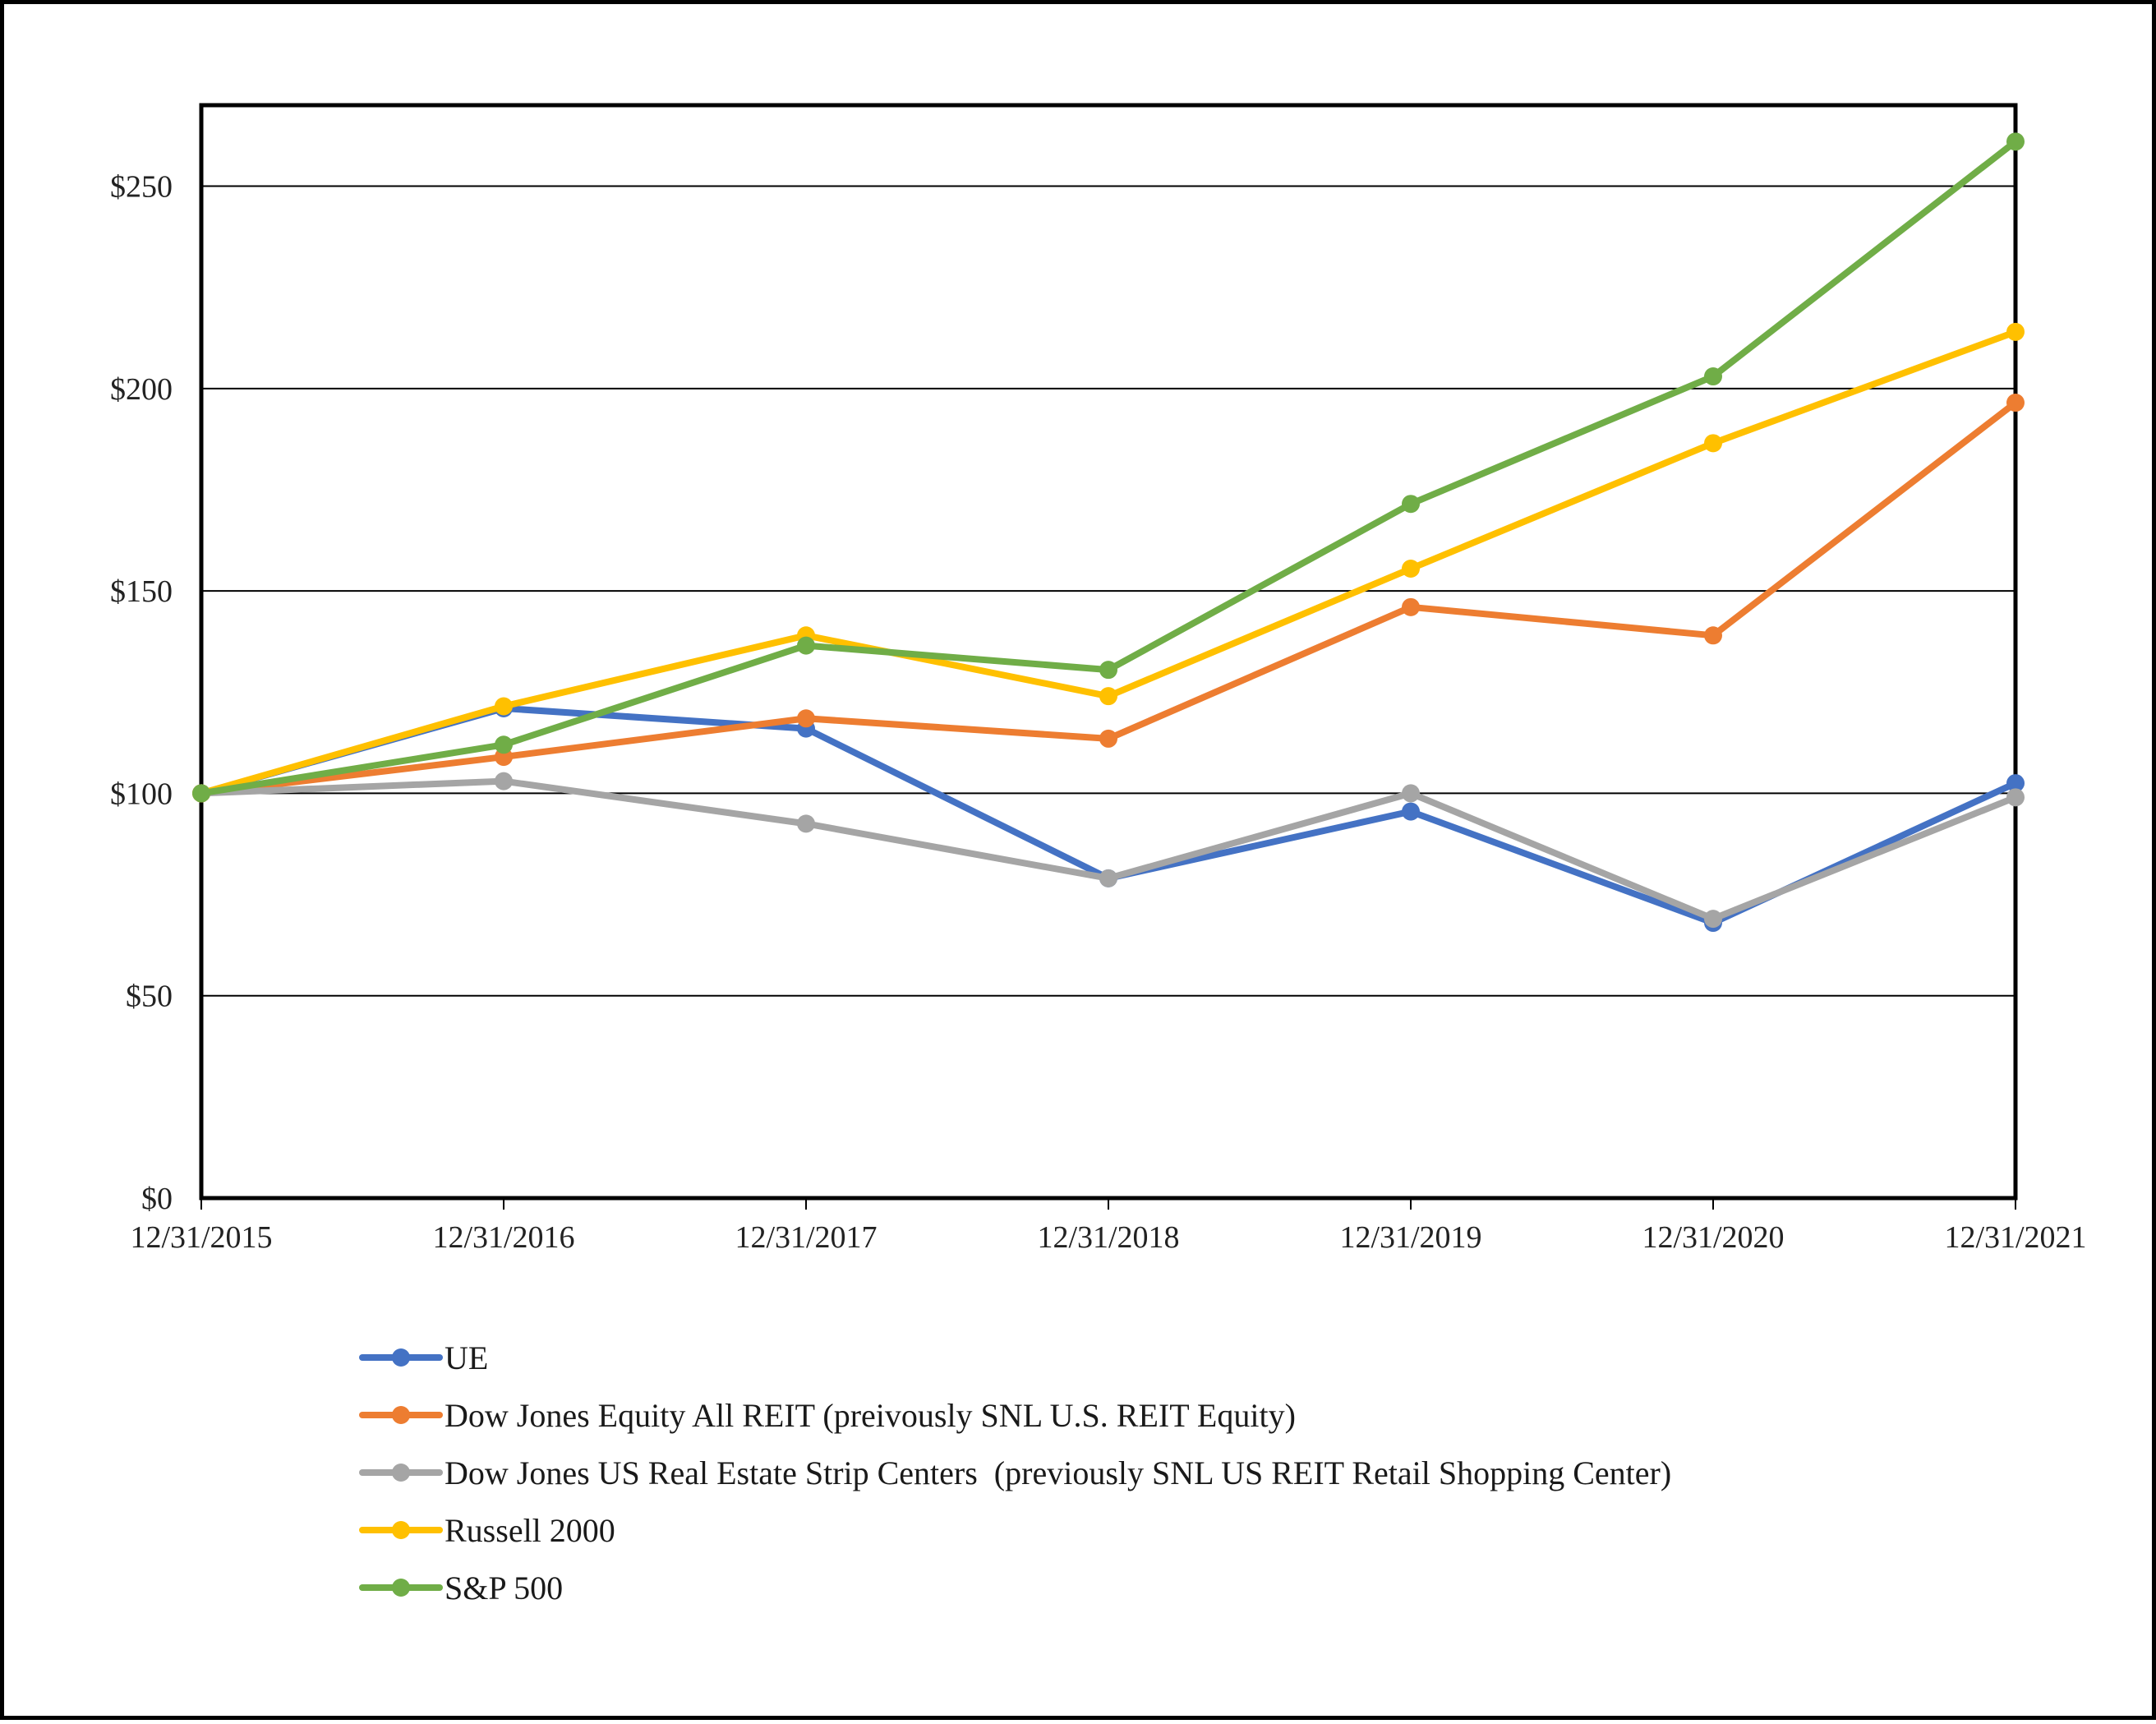  Describe the element at coordinates (1410, 1237) in the screenshot. I see `x-tick-label: 12/31/2019` at that location.